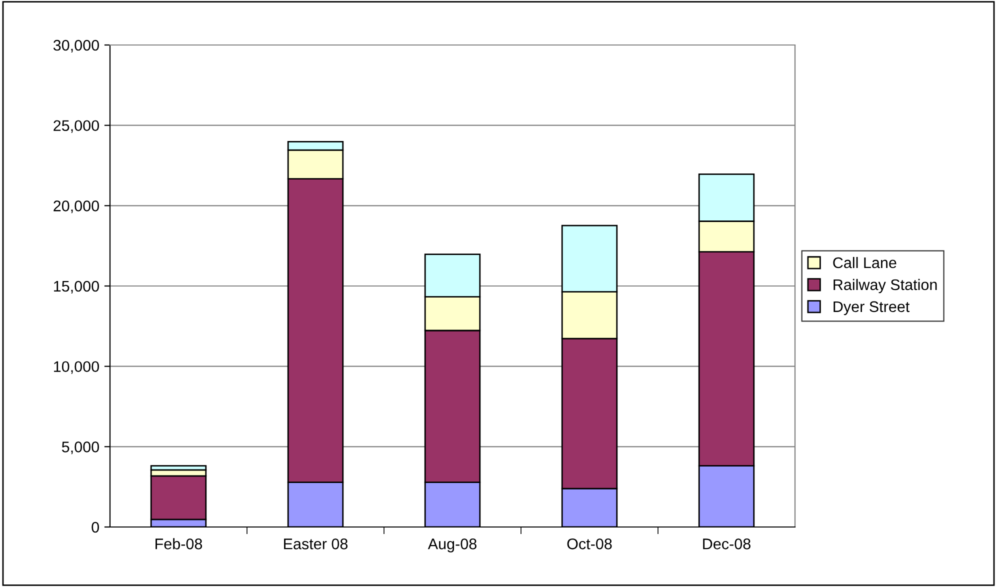 This screenshot has height=587, width=997. I want to click on x-tick-label: Dec-08, so click(726, 544).